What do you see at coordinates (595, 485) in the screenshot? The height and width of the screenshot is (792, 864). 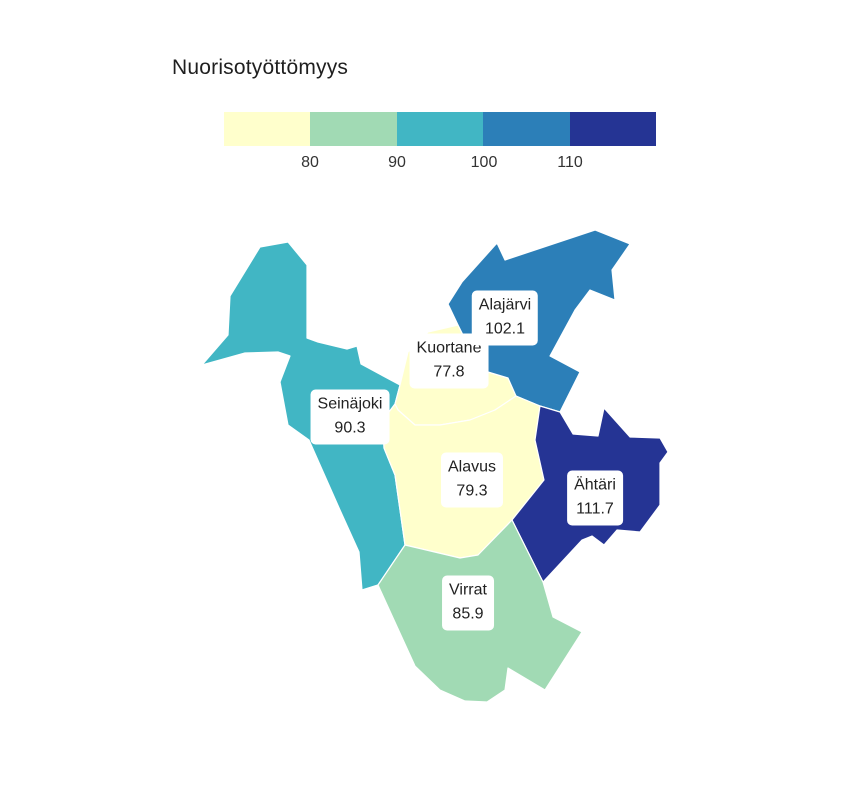 I see `region-name: Ähtäri` at bounding box center [595, 485].